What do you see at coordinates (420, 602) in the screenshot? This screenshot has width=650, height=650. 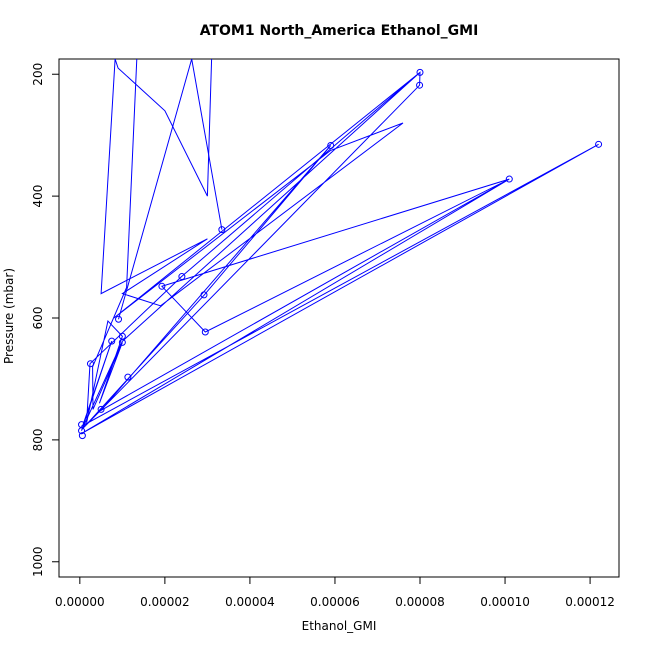 I see `x-tick-label: 0.00008` at bounding box center [420, 602].